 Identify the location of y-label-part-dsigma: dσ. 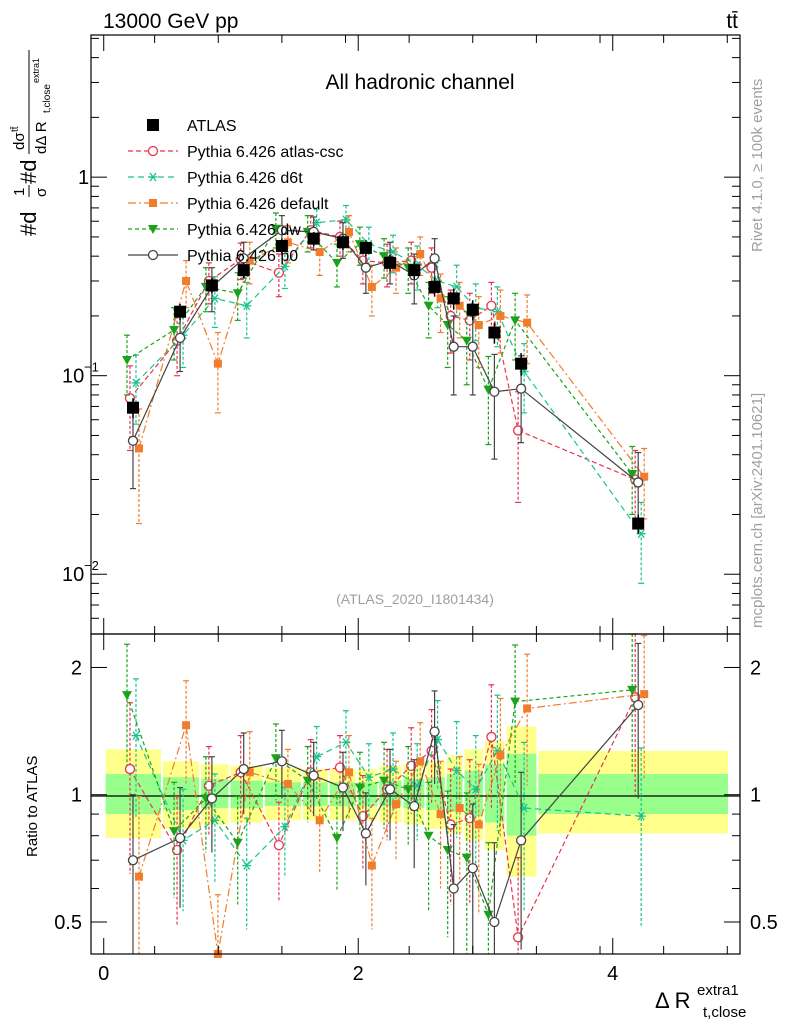
(19, 141).